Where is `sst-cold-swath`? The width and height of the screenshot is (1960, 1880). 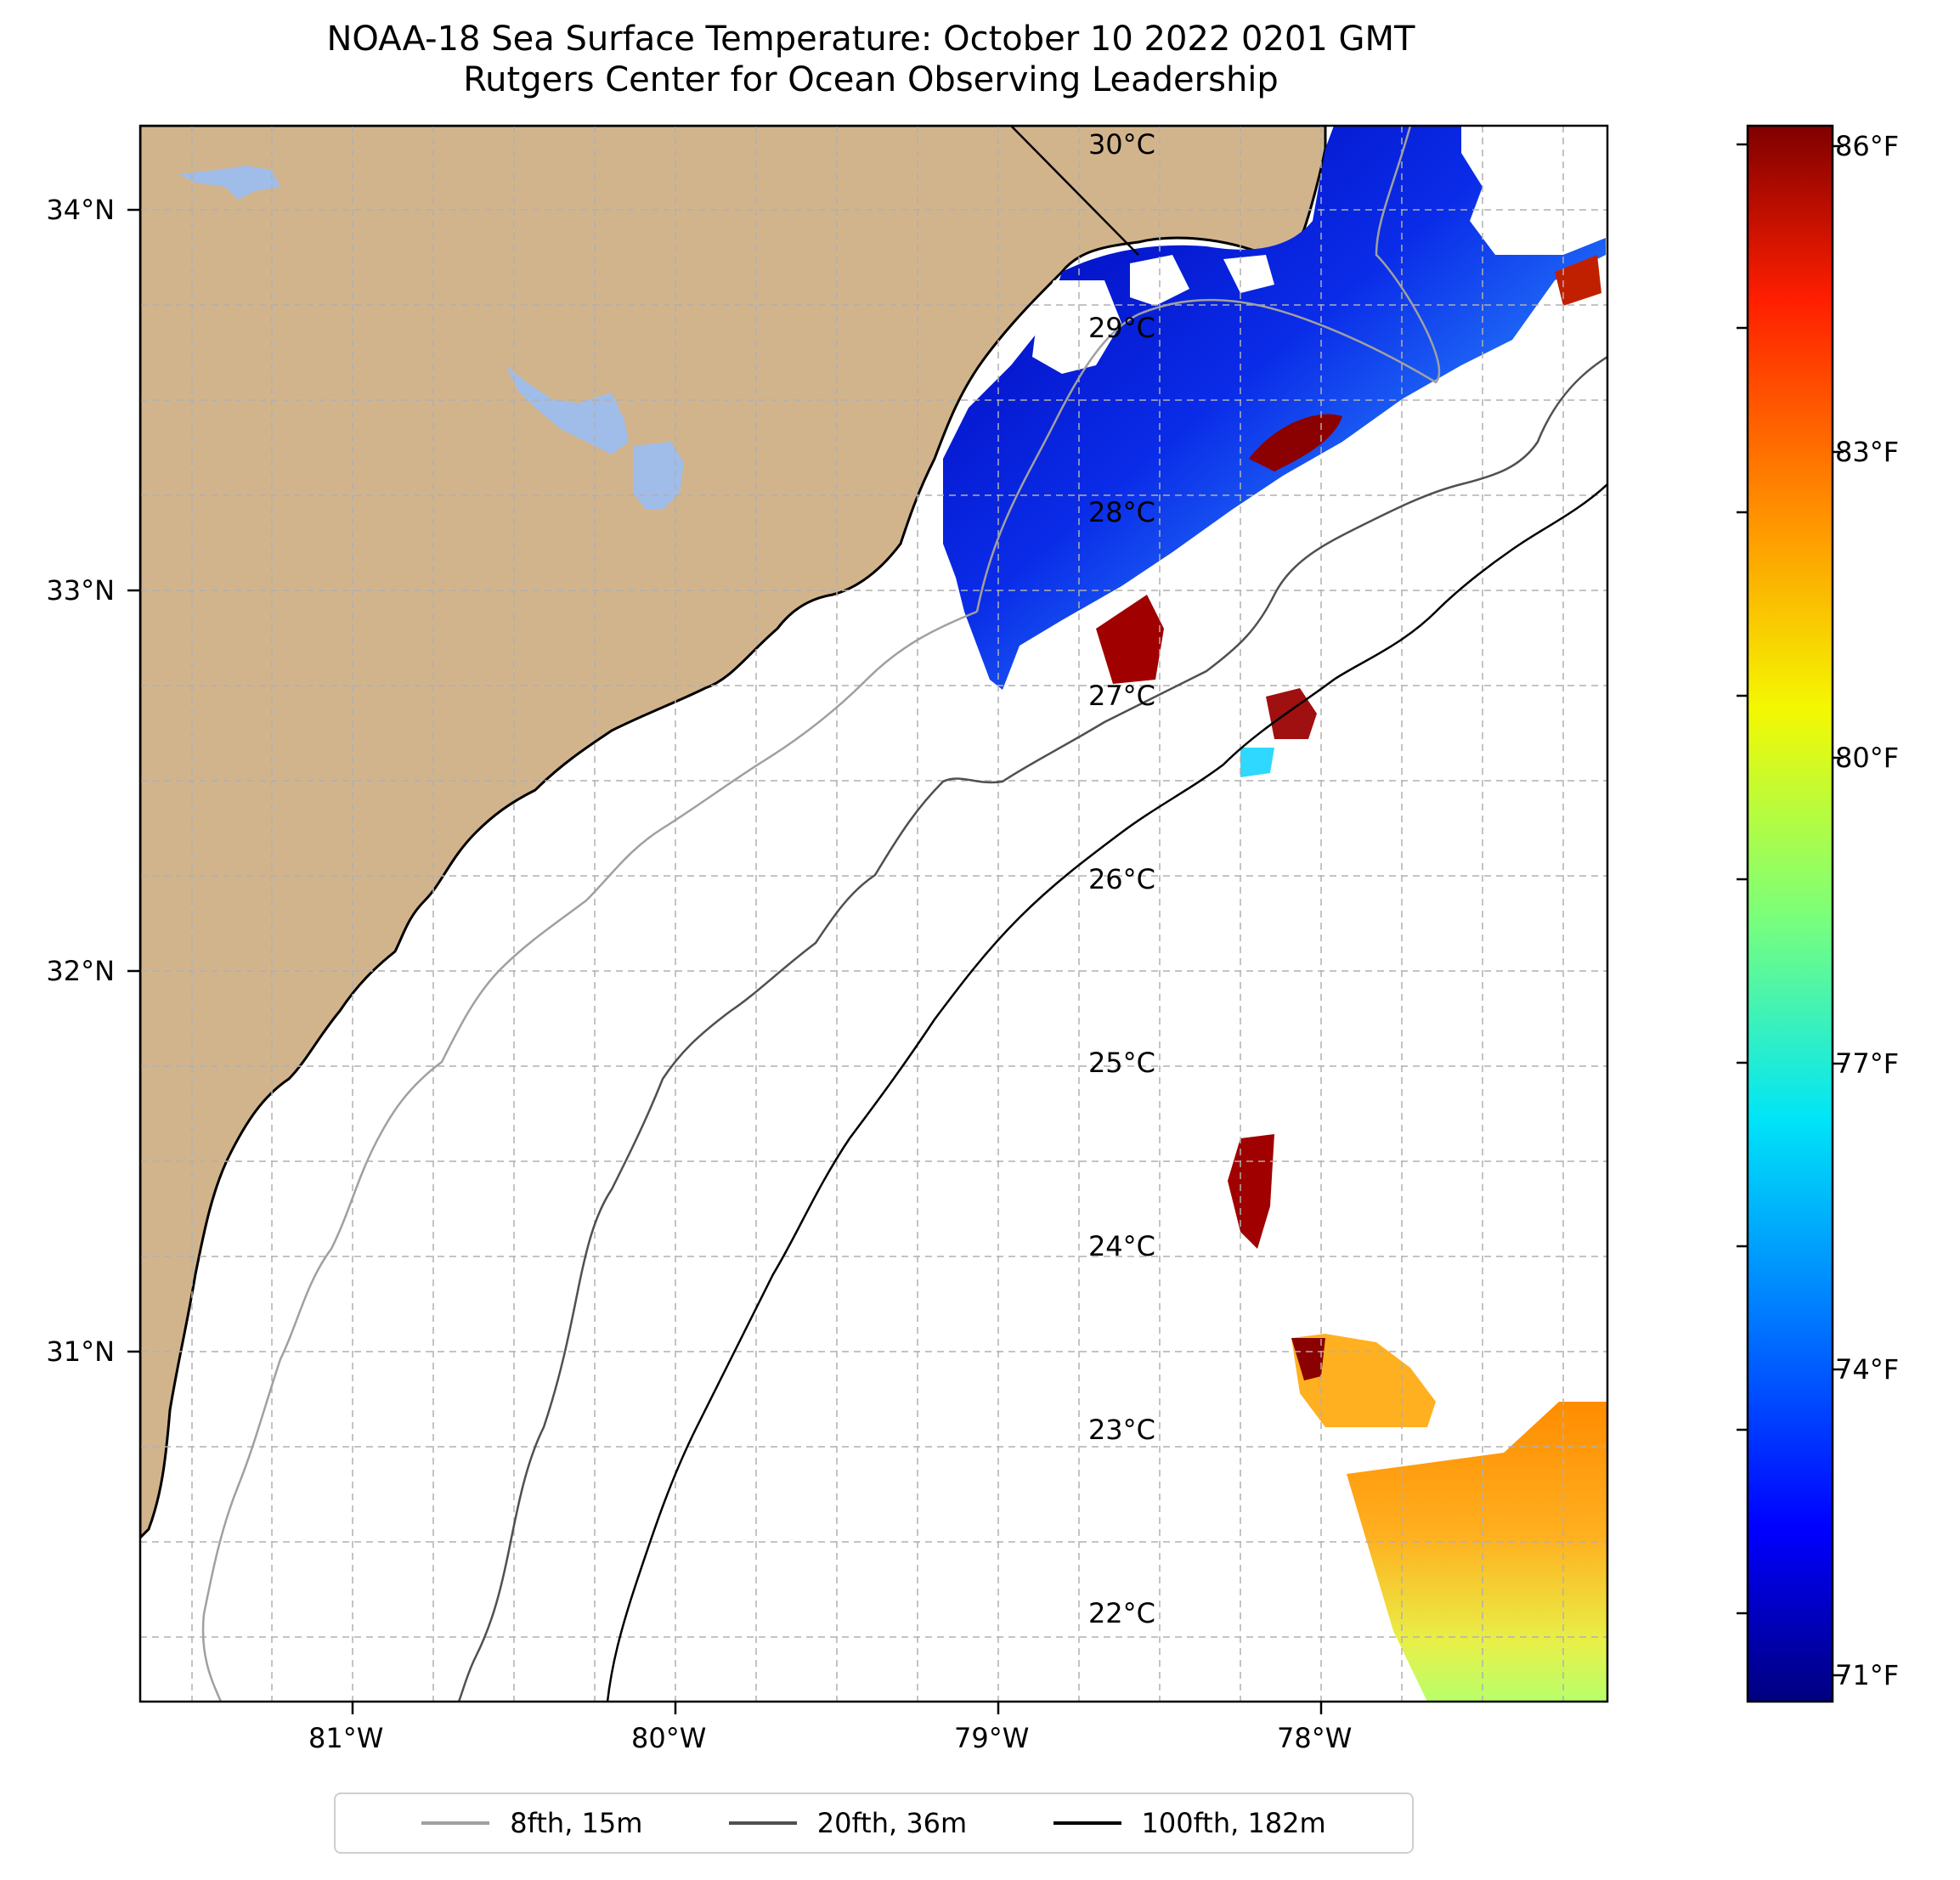
sst-cold-swath is located at coordinates (1275, 408).